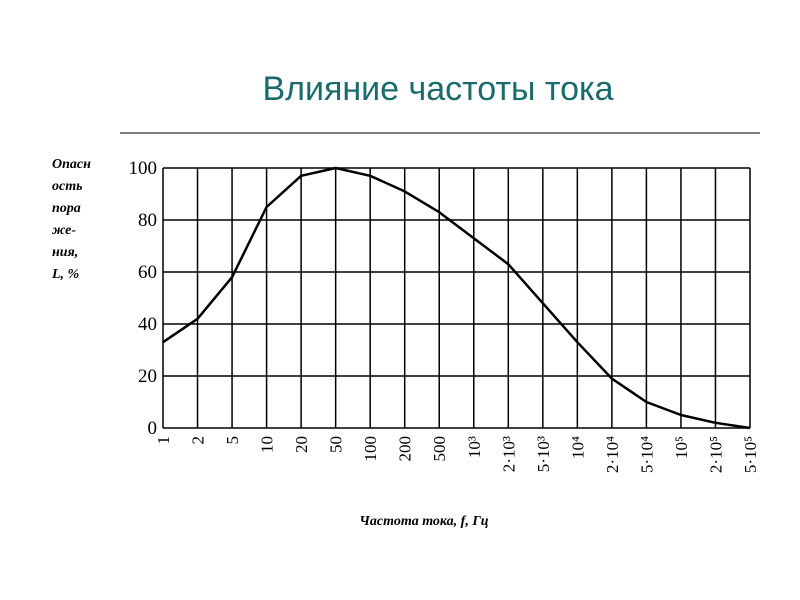 This screenshot has width=800, height=600. Describe the element at coordinates (147, 324) in the screenshot. I see `y-tick-label: 40` at that location.